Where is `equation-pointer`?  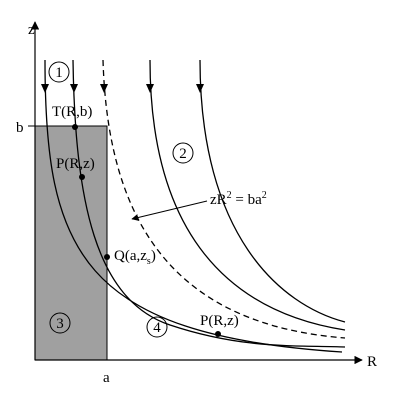
equation-pointer is located at coordinates (169, 210).